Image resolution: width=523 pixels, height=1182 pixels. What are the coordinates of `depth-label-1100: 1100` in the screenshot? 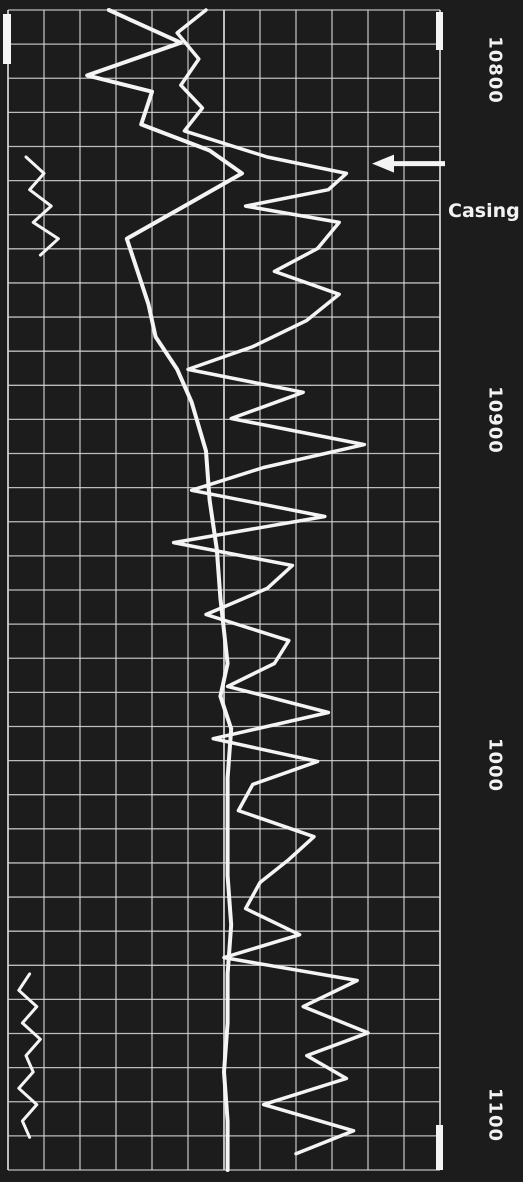 It's located at (495, 1115).